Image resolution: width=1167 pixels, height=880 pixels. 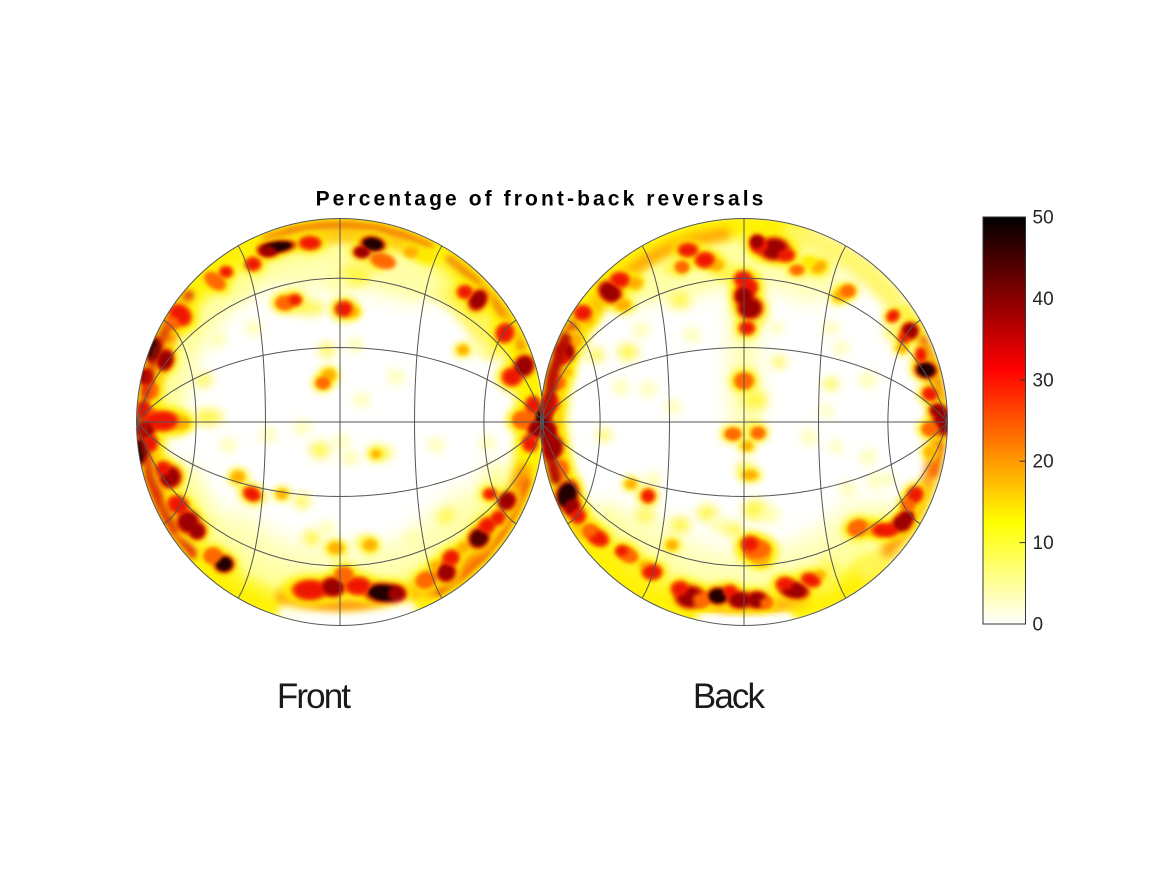 I want to click on svg-text:Percentage of front-back rever: Percentage of front-back reversals, so click(x=541, y=199).